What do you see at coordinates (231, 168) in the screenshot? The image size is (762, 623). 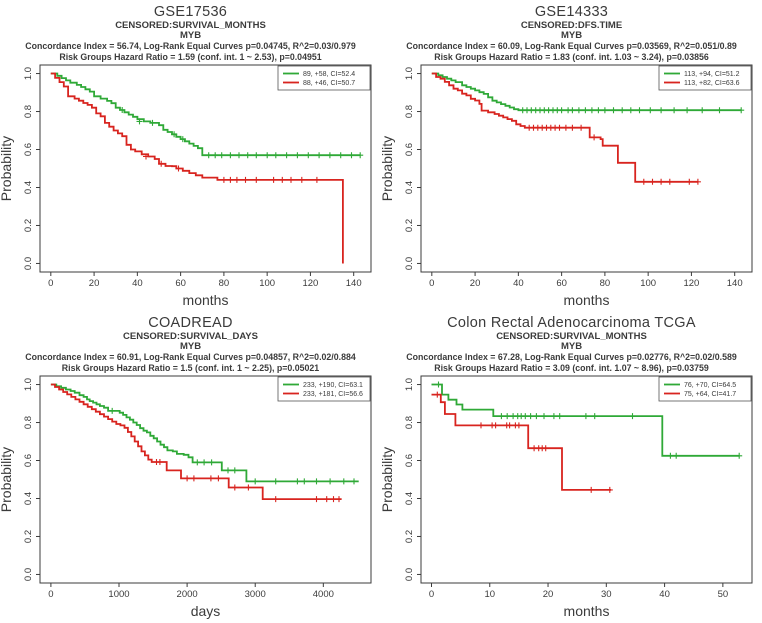 I see `censor-marks-red-group` at bounding box center [231, 168].